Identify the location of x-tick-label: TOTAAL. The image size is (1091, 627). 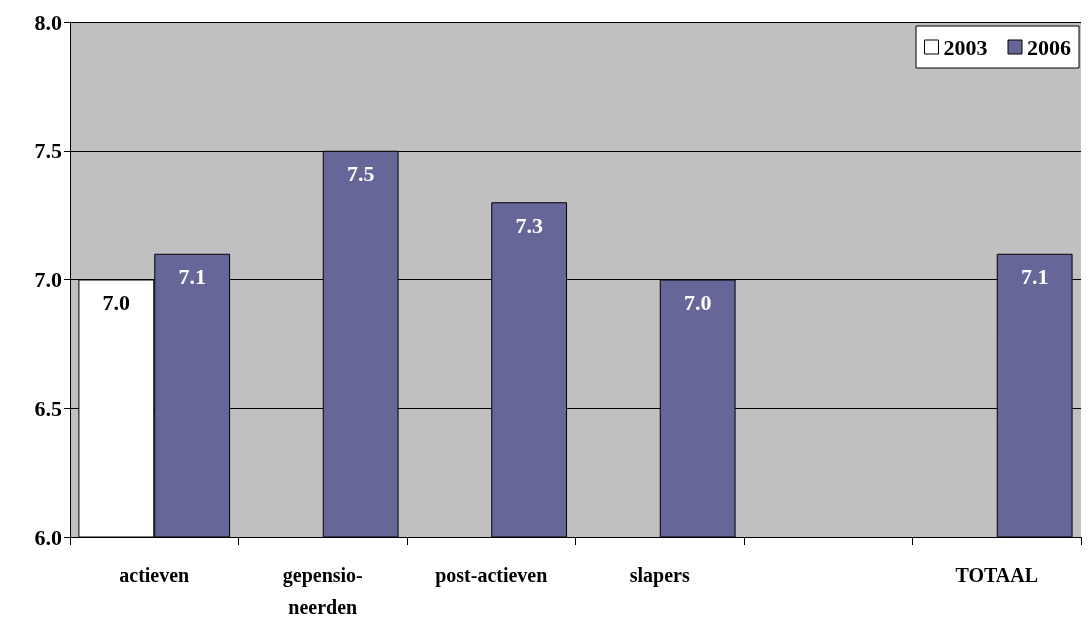
(997, 575).